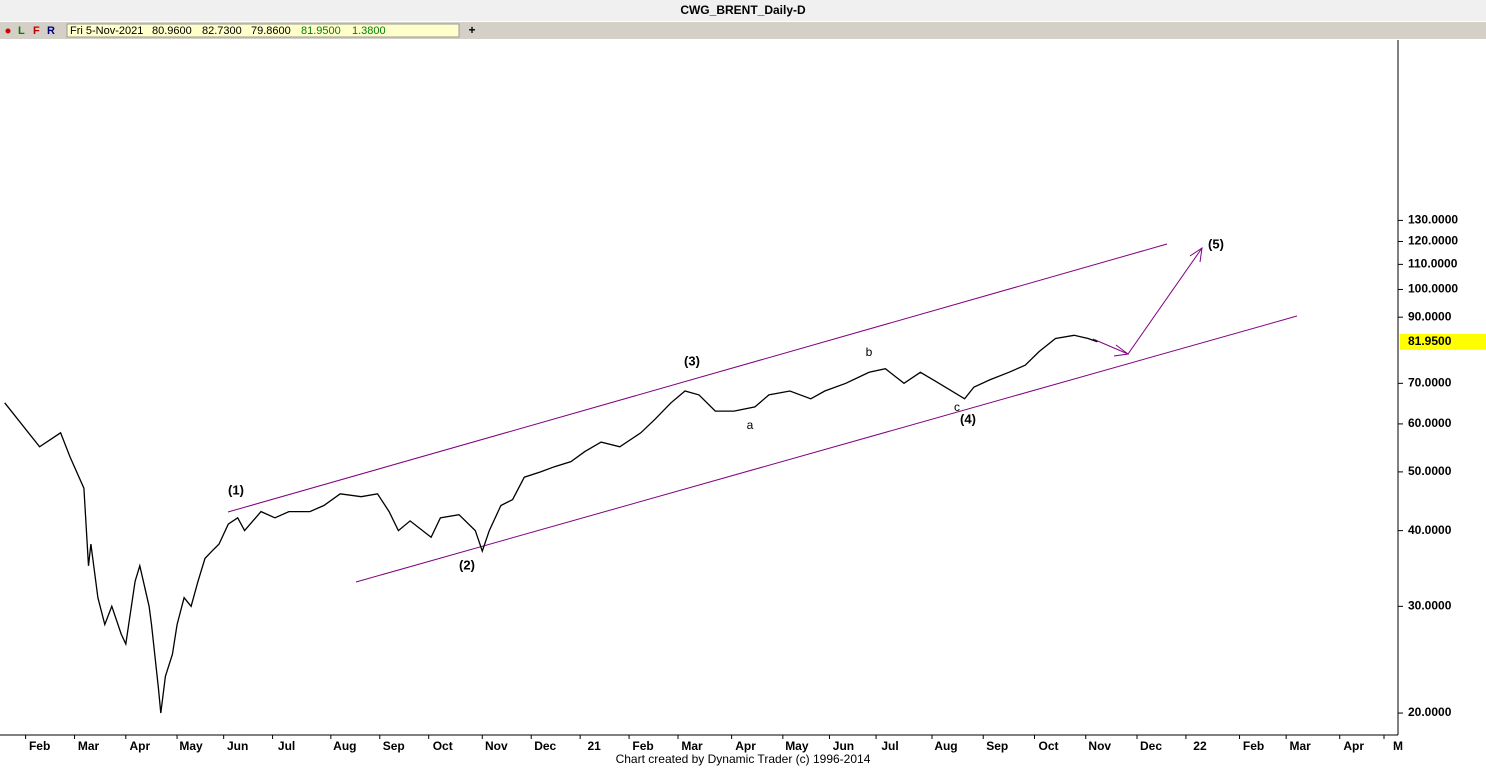 The height and width of the screenshot is (768, 1486). Describe the element at coordinates (467, 564) in the screenshot. I see `wave-label: (2)` at that location.